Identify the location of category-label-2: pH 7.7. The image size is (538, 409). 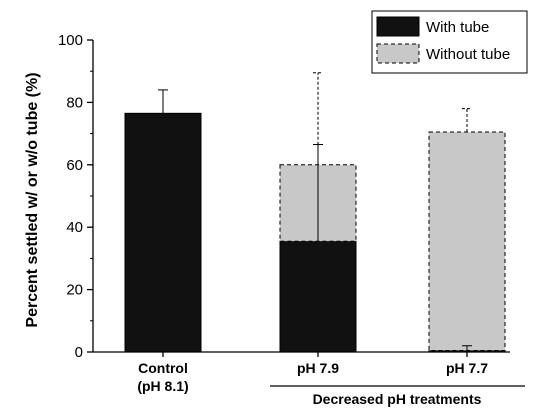
(467, 368).